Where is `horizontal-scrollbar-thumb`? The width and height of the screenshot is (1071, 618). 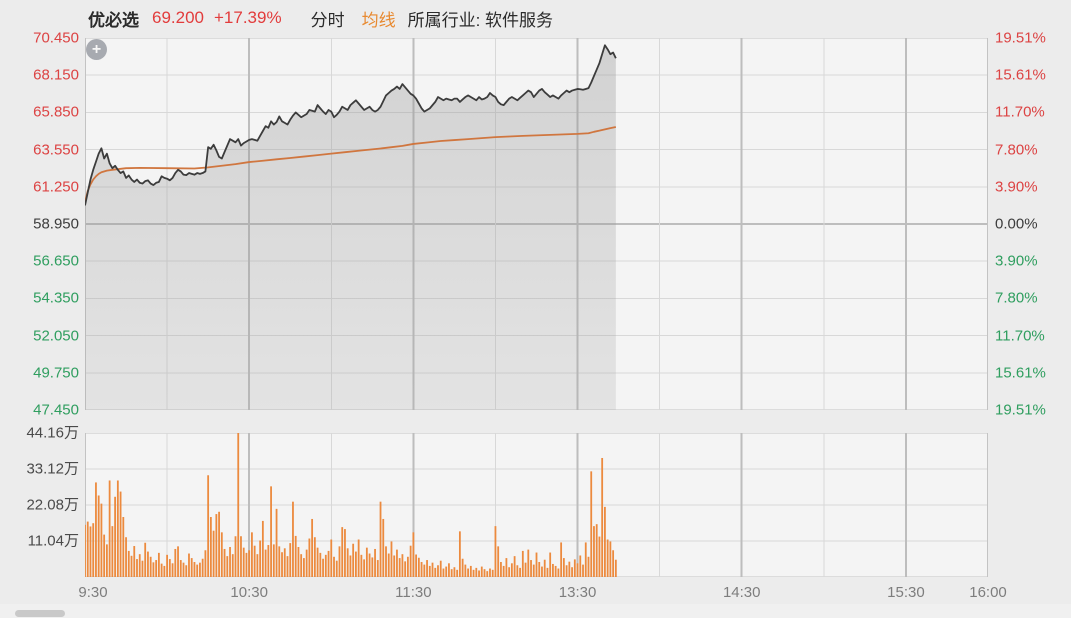 horizontal-scrollbar-thumb is located at coordinates (40, 613).